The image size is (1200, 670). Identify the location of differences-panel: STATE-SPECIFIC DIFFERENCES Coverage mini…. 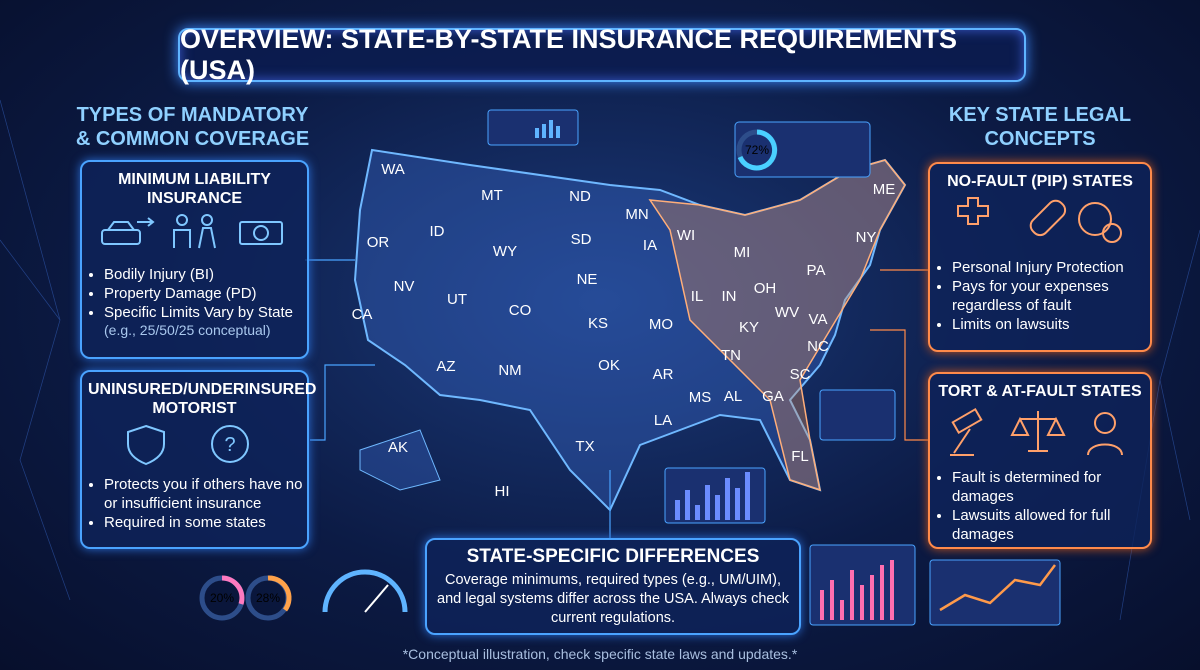
(613, 586).